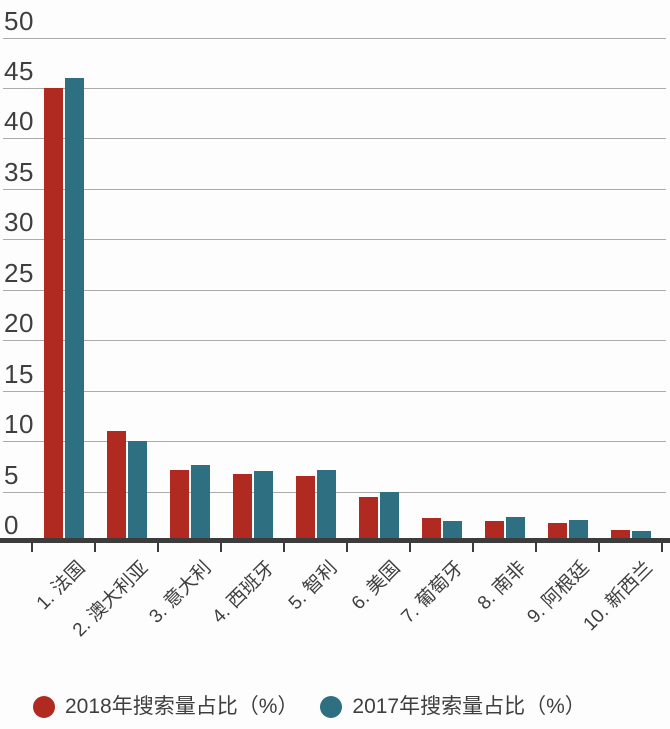 Image resolution: width=670 pixels, height=729 pixels. What do you see at coordinates (180, 592) in the screenshot?
I see `x-axis-category-label-3: 3. 意大利` at bounding box center [180, 592].